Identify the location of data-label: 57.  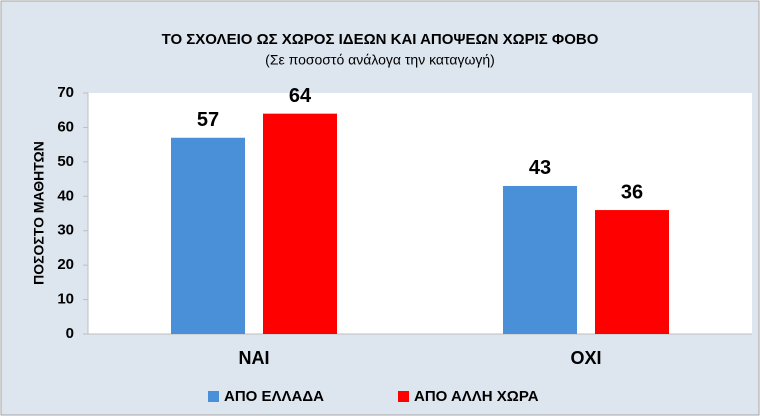
(208, 120).